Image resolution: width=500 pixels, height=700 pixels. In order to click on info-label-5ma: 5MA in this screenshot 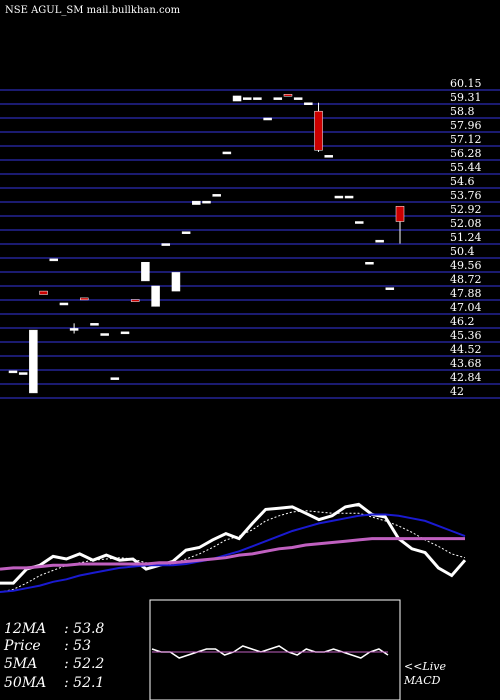, I will do `click(20, 664)`.